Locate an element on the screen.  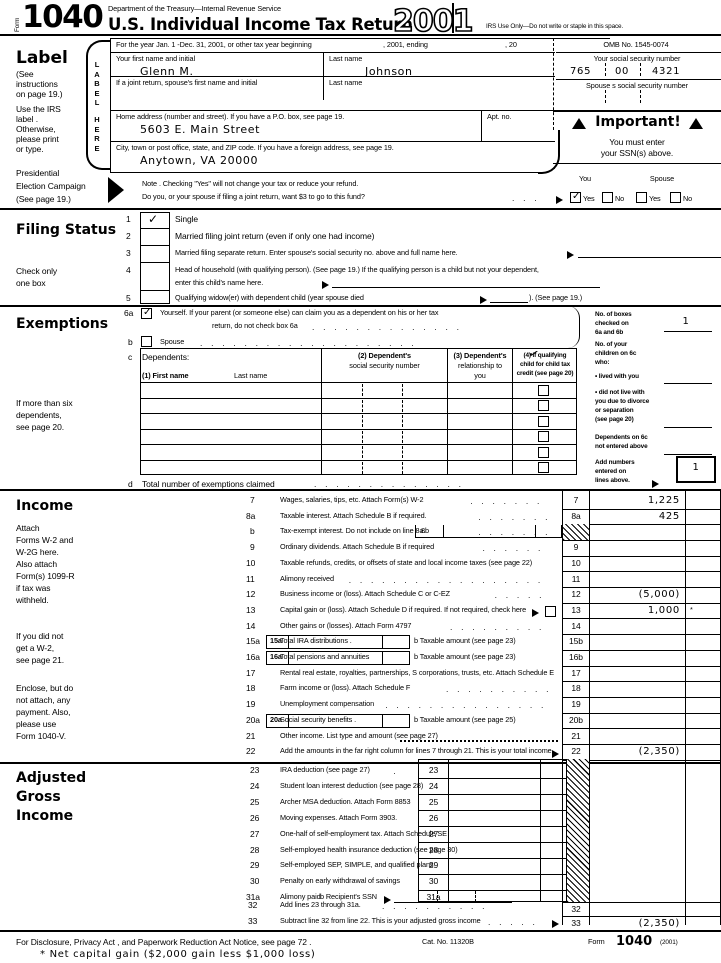
income-line-amount: (5,000) is located at coordinates (659, 595).